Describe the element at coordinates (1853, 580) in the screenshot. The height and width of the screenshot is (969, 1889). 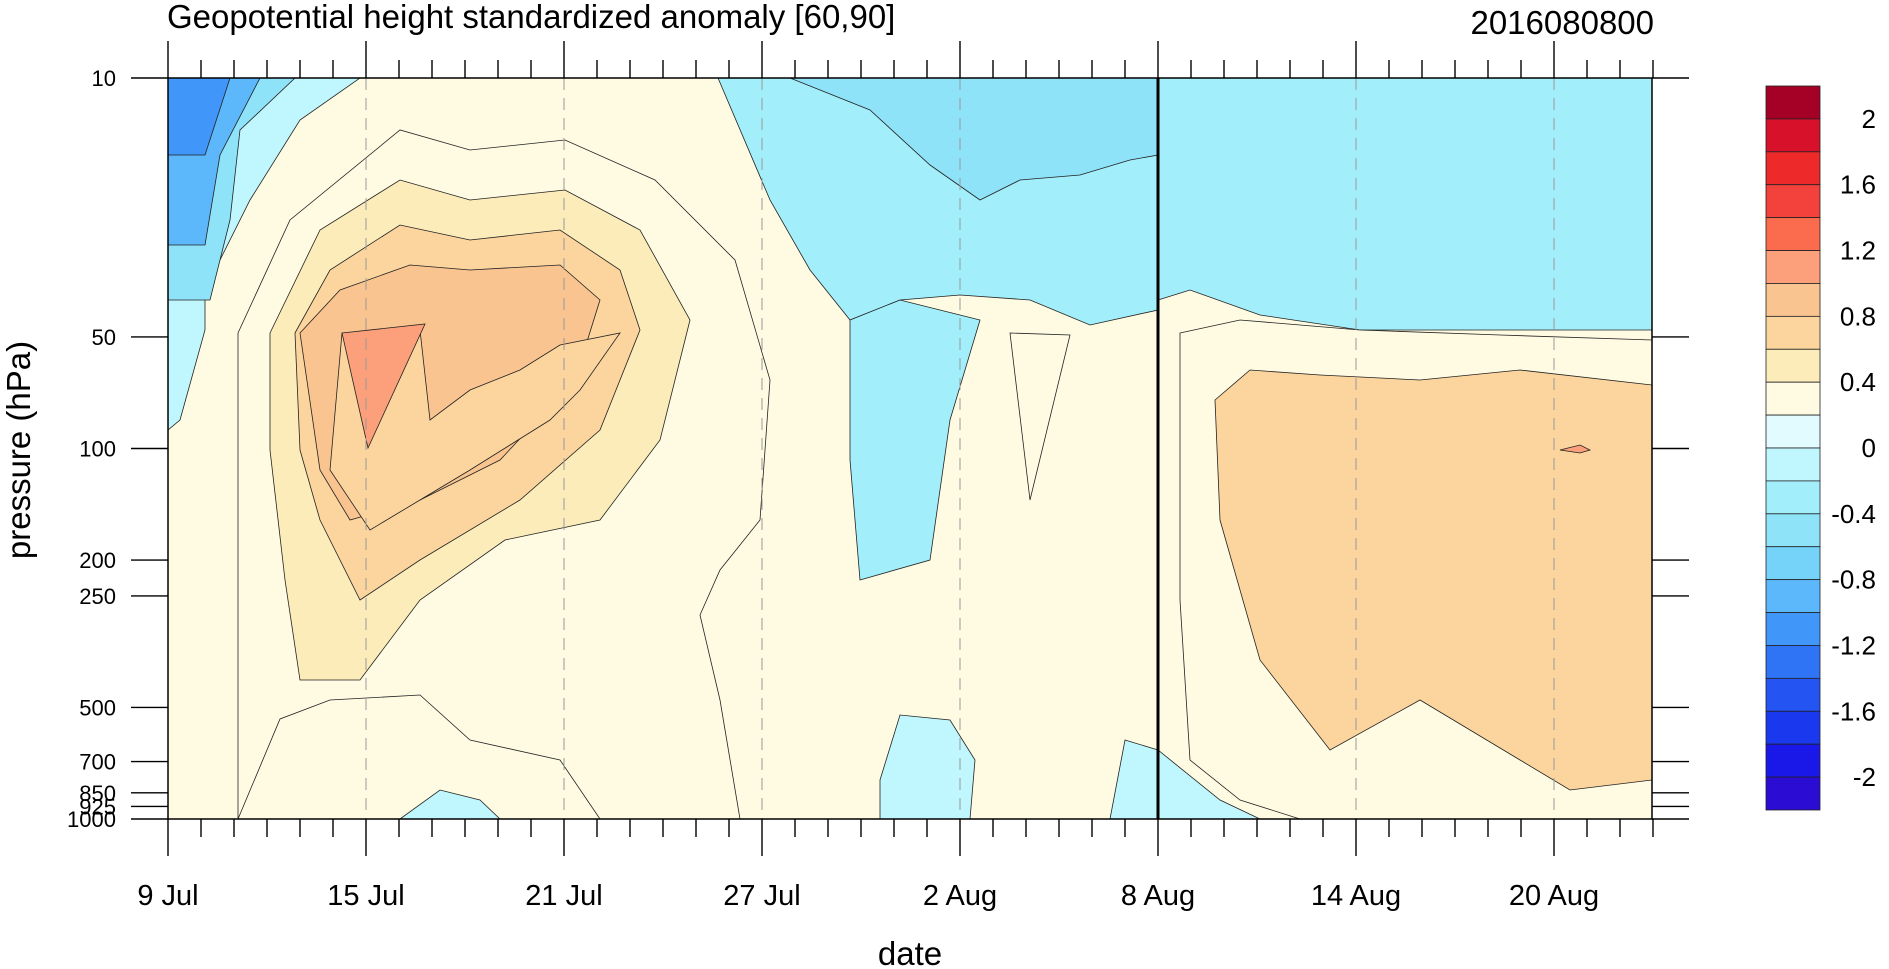
I see `colorbar-label: -0.8` at that location.